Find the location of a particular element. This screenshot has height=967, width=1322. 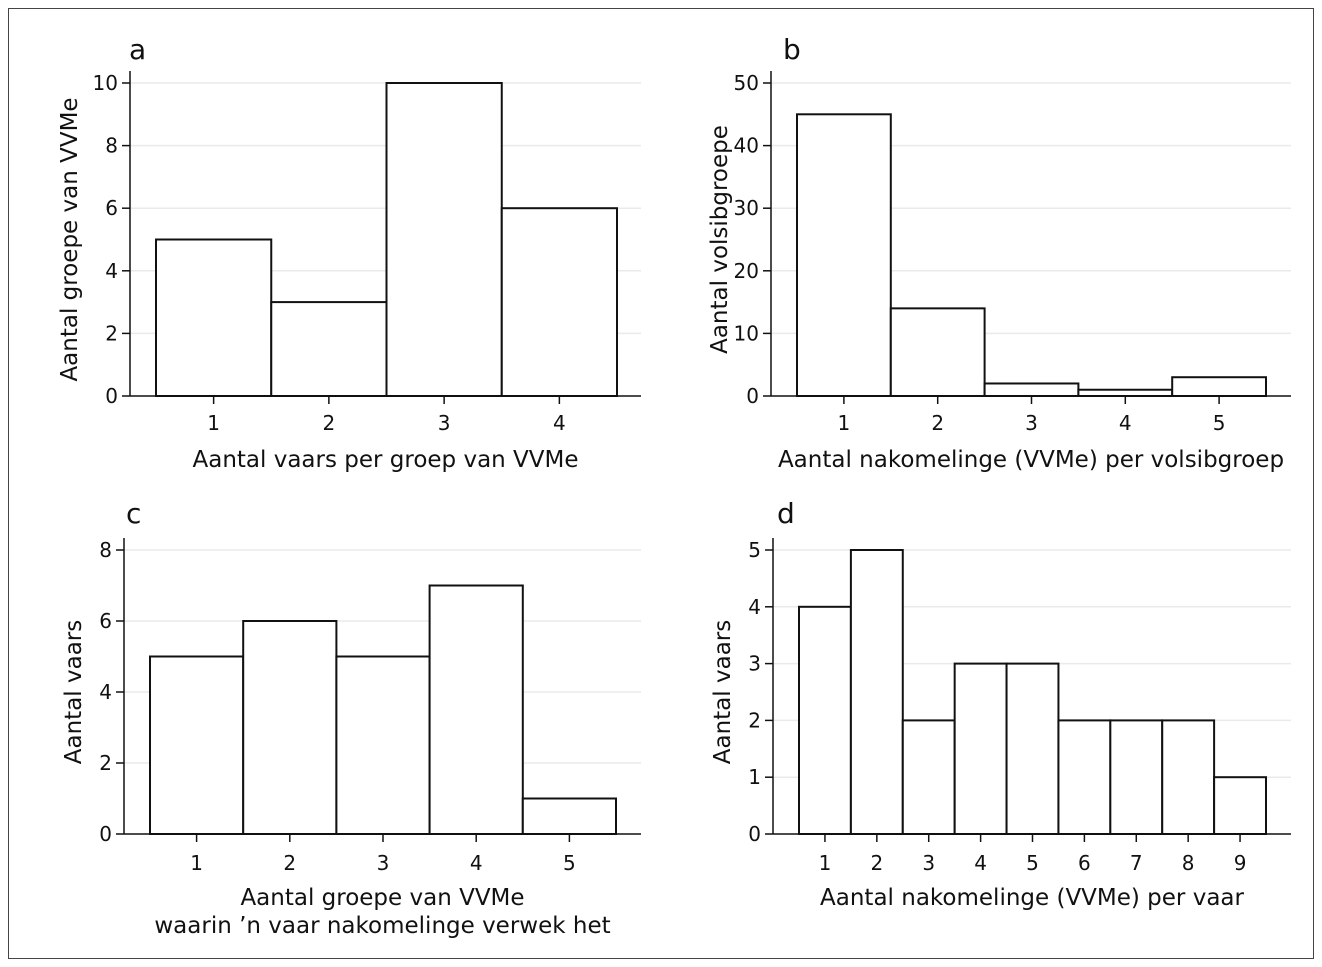

panel-d-y-tick-label-2: 2 is located at coordinates (754, 720).